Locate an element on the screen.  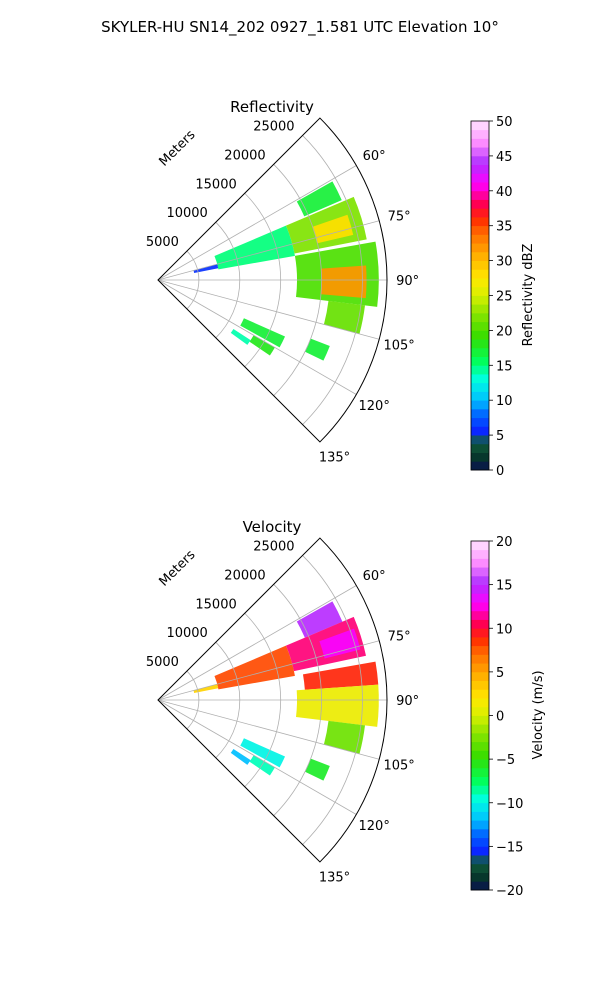
colorbar-tick-label: 40 is located at coordinates (504, 192).